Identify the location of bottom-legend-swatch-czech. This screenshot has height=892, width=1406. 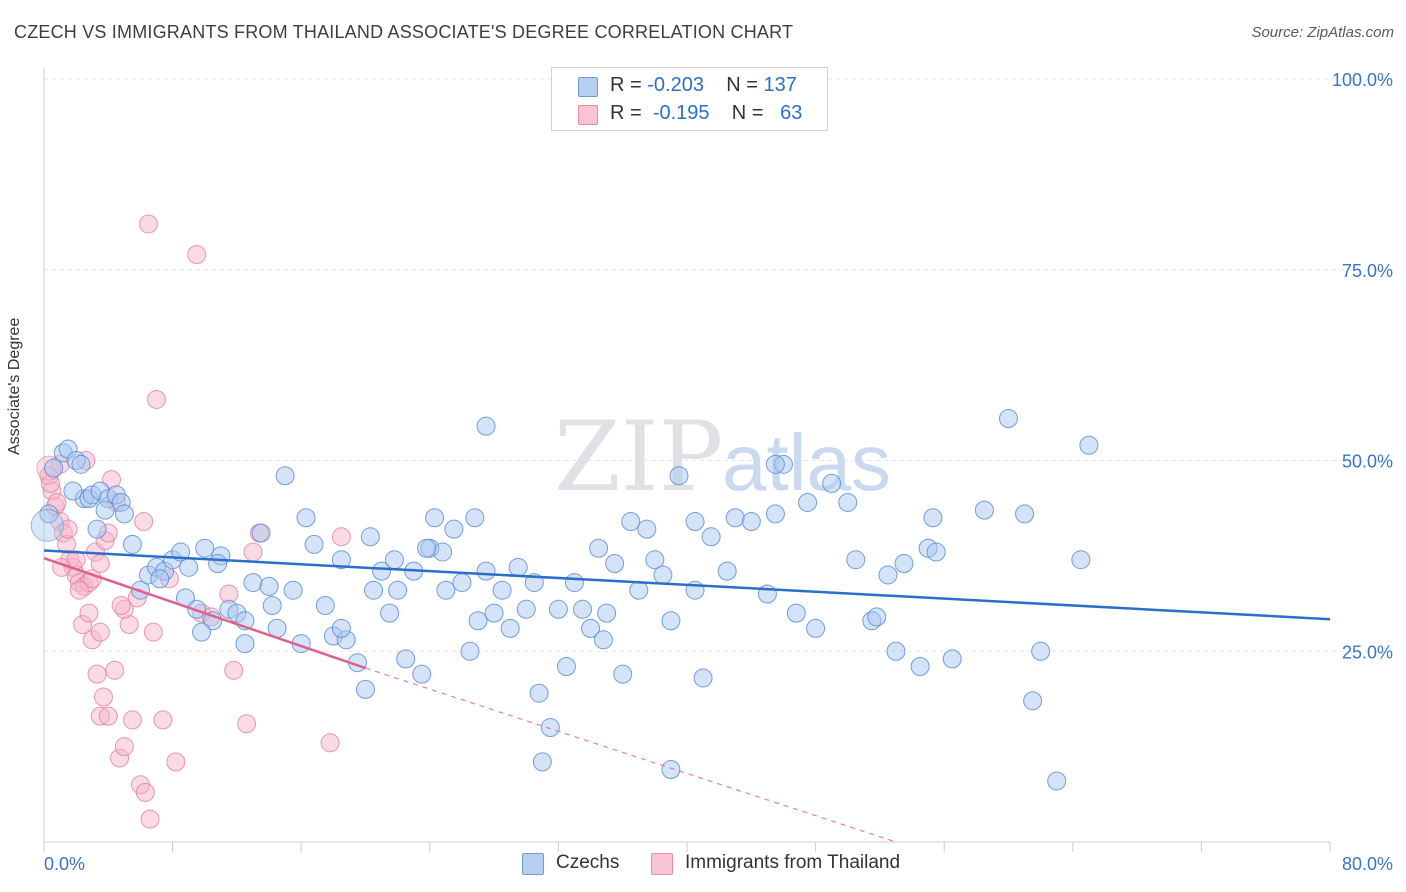
(533, 864).